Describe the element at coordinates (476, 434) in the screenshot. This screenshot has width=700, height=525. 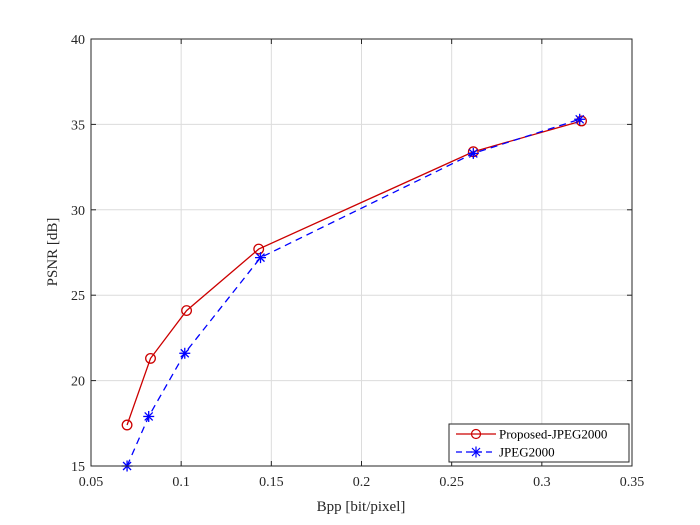
I see `legend-marker-circle` at that location.